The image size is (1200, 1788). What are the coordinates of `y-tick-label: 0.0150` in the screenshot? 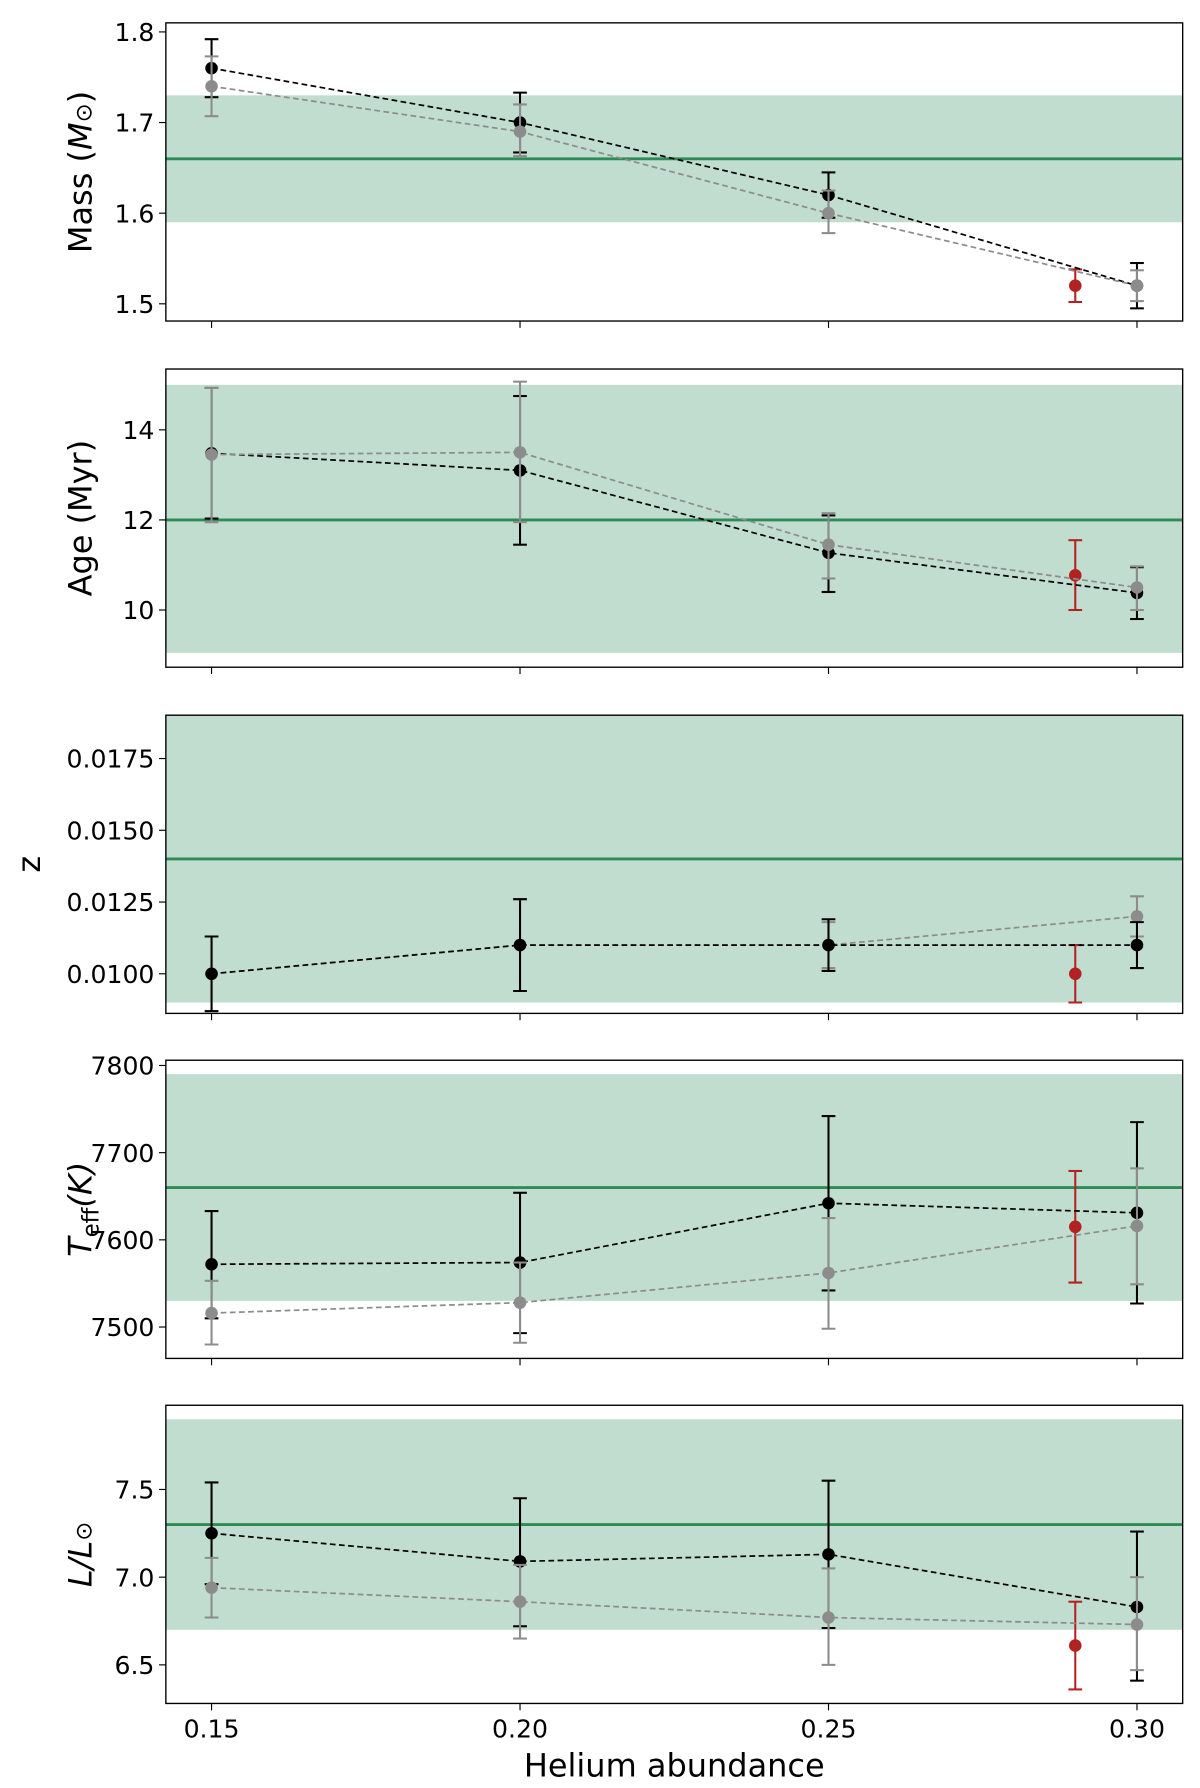 It's located at (111, 830).